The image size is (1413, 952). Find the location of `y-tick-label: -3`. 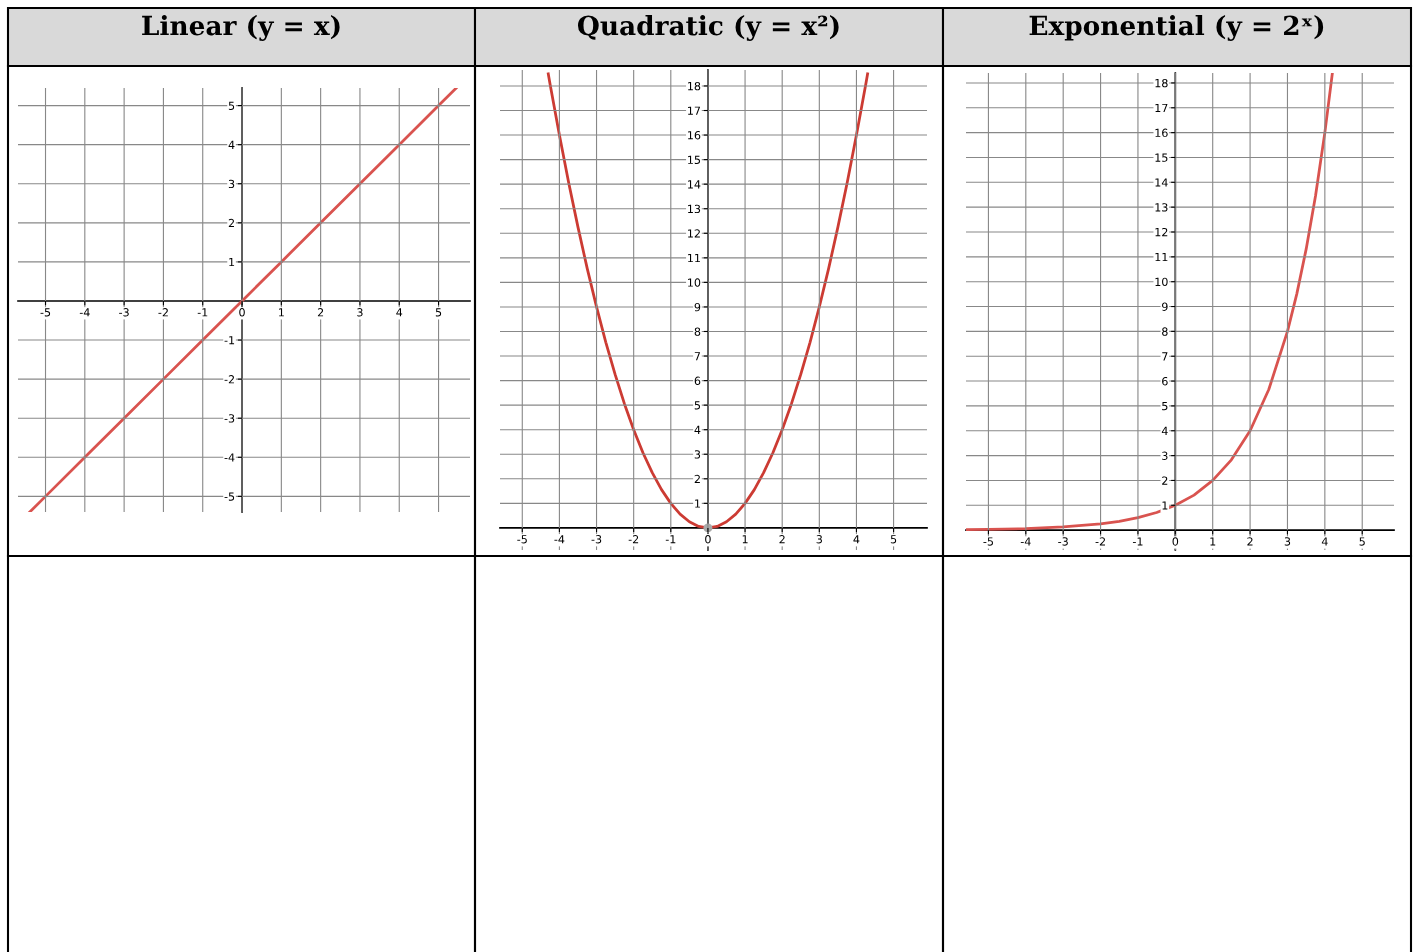

y-tick-label: -3 is located at coordinates (229, 418).